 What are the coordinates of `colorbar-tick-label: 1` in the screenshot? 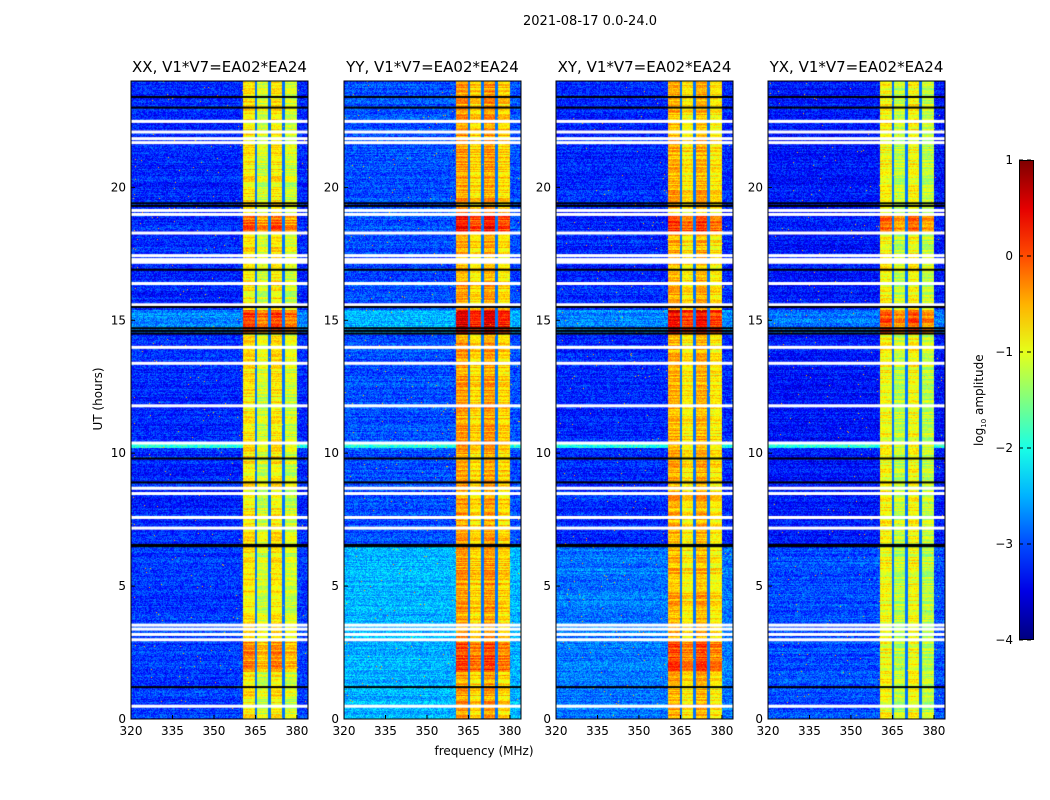 It's located at (1009, 160).